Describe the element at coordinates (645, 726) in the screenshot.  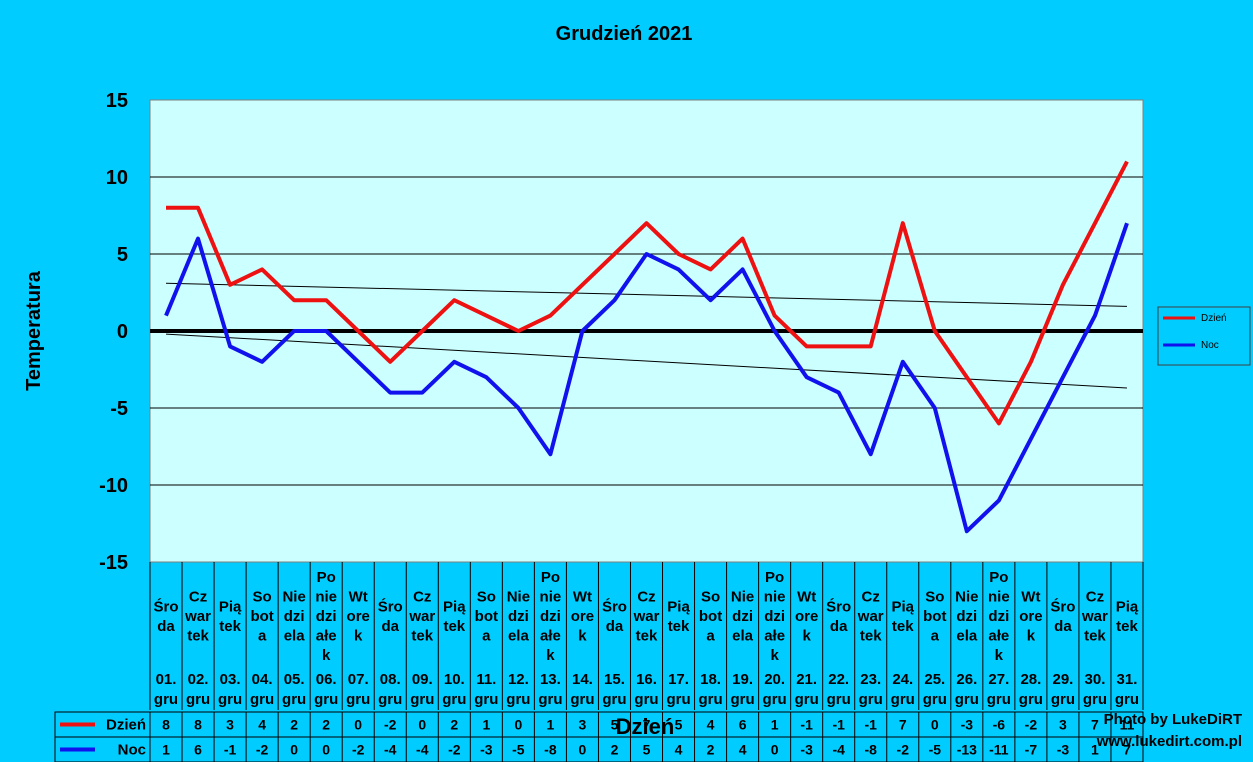
I see `x-axis-label: Dzień` at that location.